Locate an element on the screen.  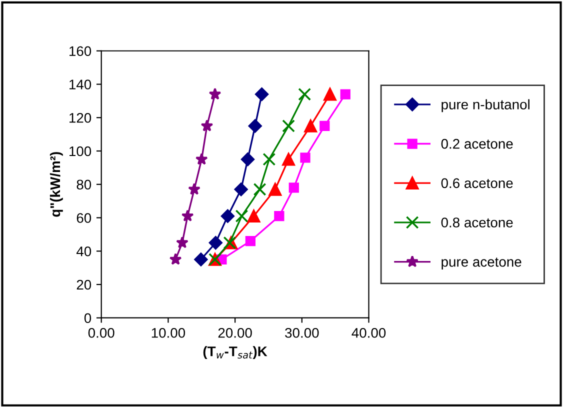
legend-label: 0.2 acetone is located at coordinates (477, 143).